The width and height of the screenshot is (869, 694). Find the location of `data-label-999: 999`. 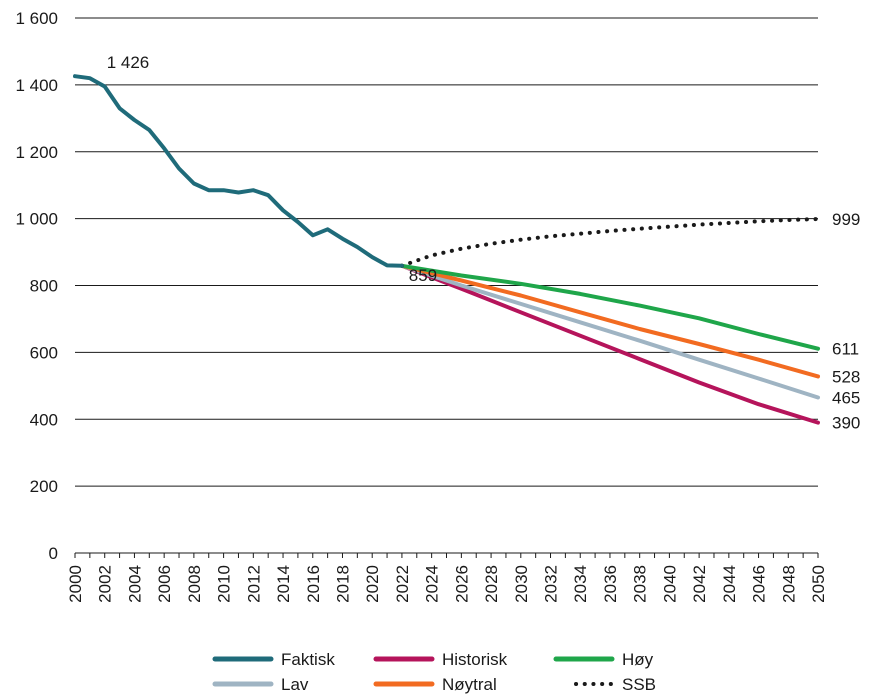

data-label-999: 999 is located at coordinates (846, 219).